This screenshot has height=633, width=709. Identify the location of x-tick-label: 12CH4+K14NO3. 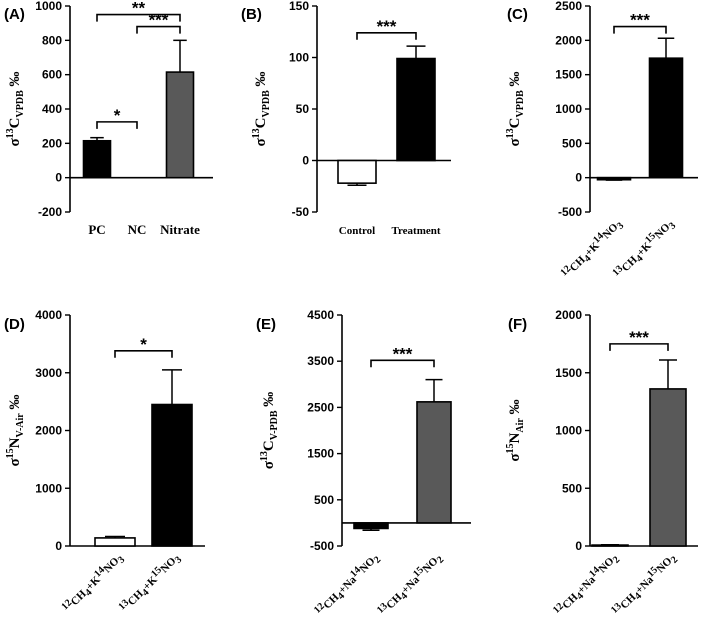
(93, 584).